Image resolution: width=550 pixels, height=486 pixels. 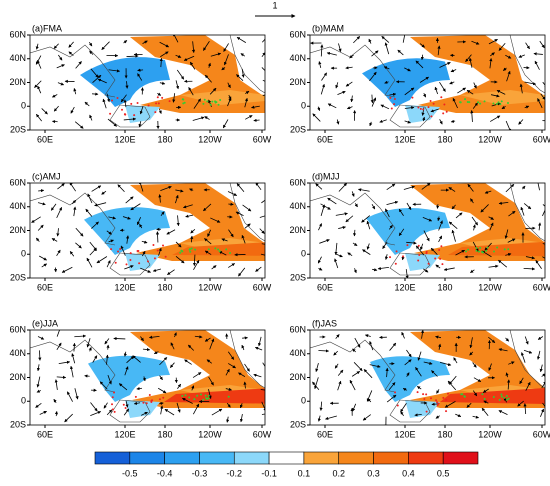 I want to click on lon-tick-label: 60E, so click(x=325, y=287).